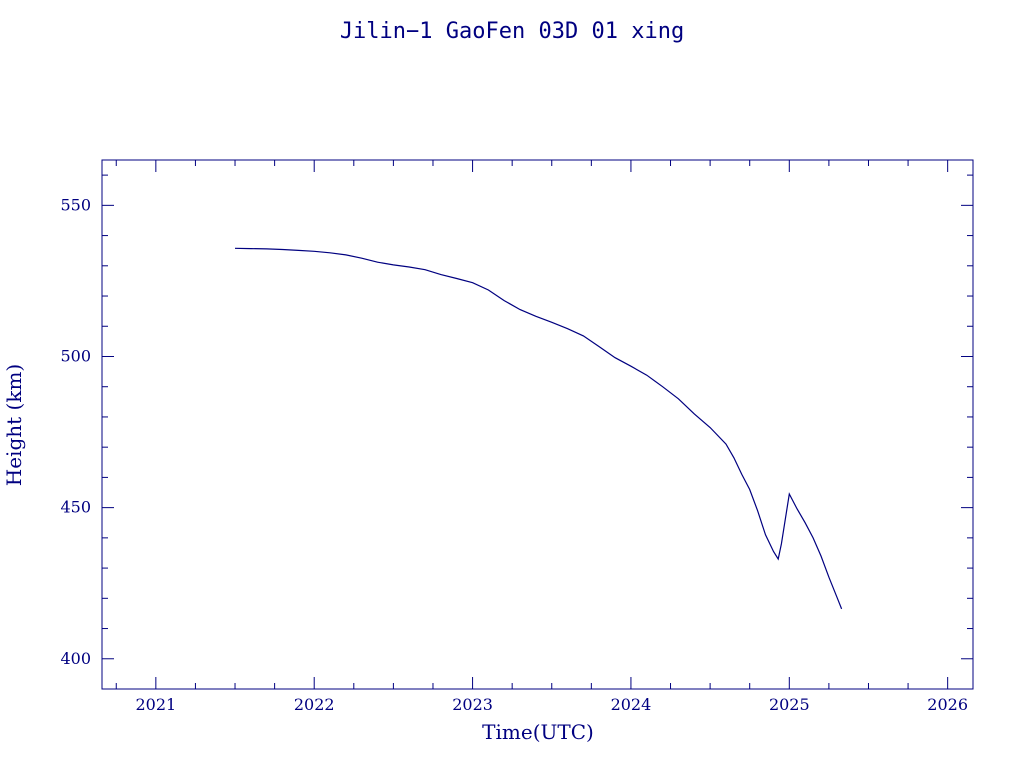 This screenshot has height=768, width=1024. Describe the element at coordinates (14, 425) in the screenshot. I see `y-axis-label: Height (km)` at that location.